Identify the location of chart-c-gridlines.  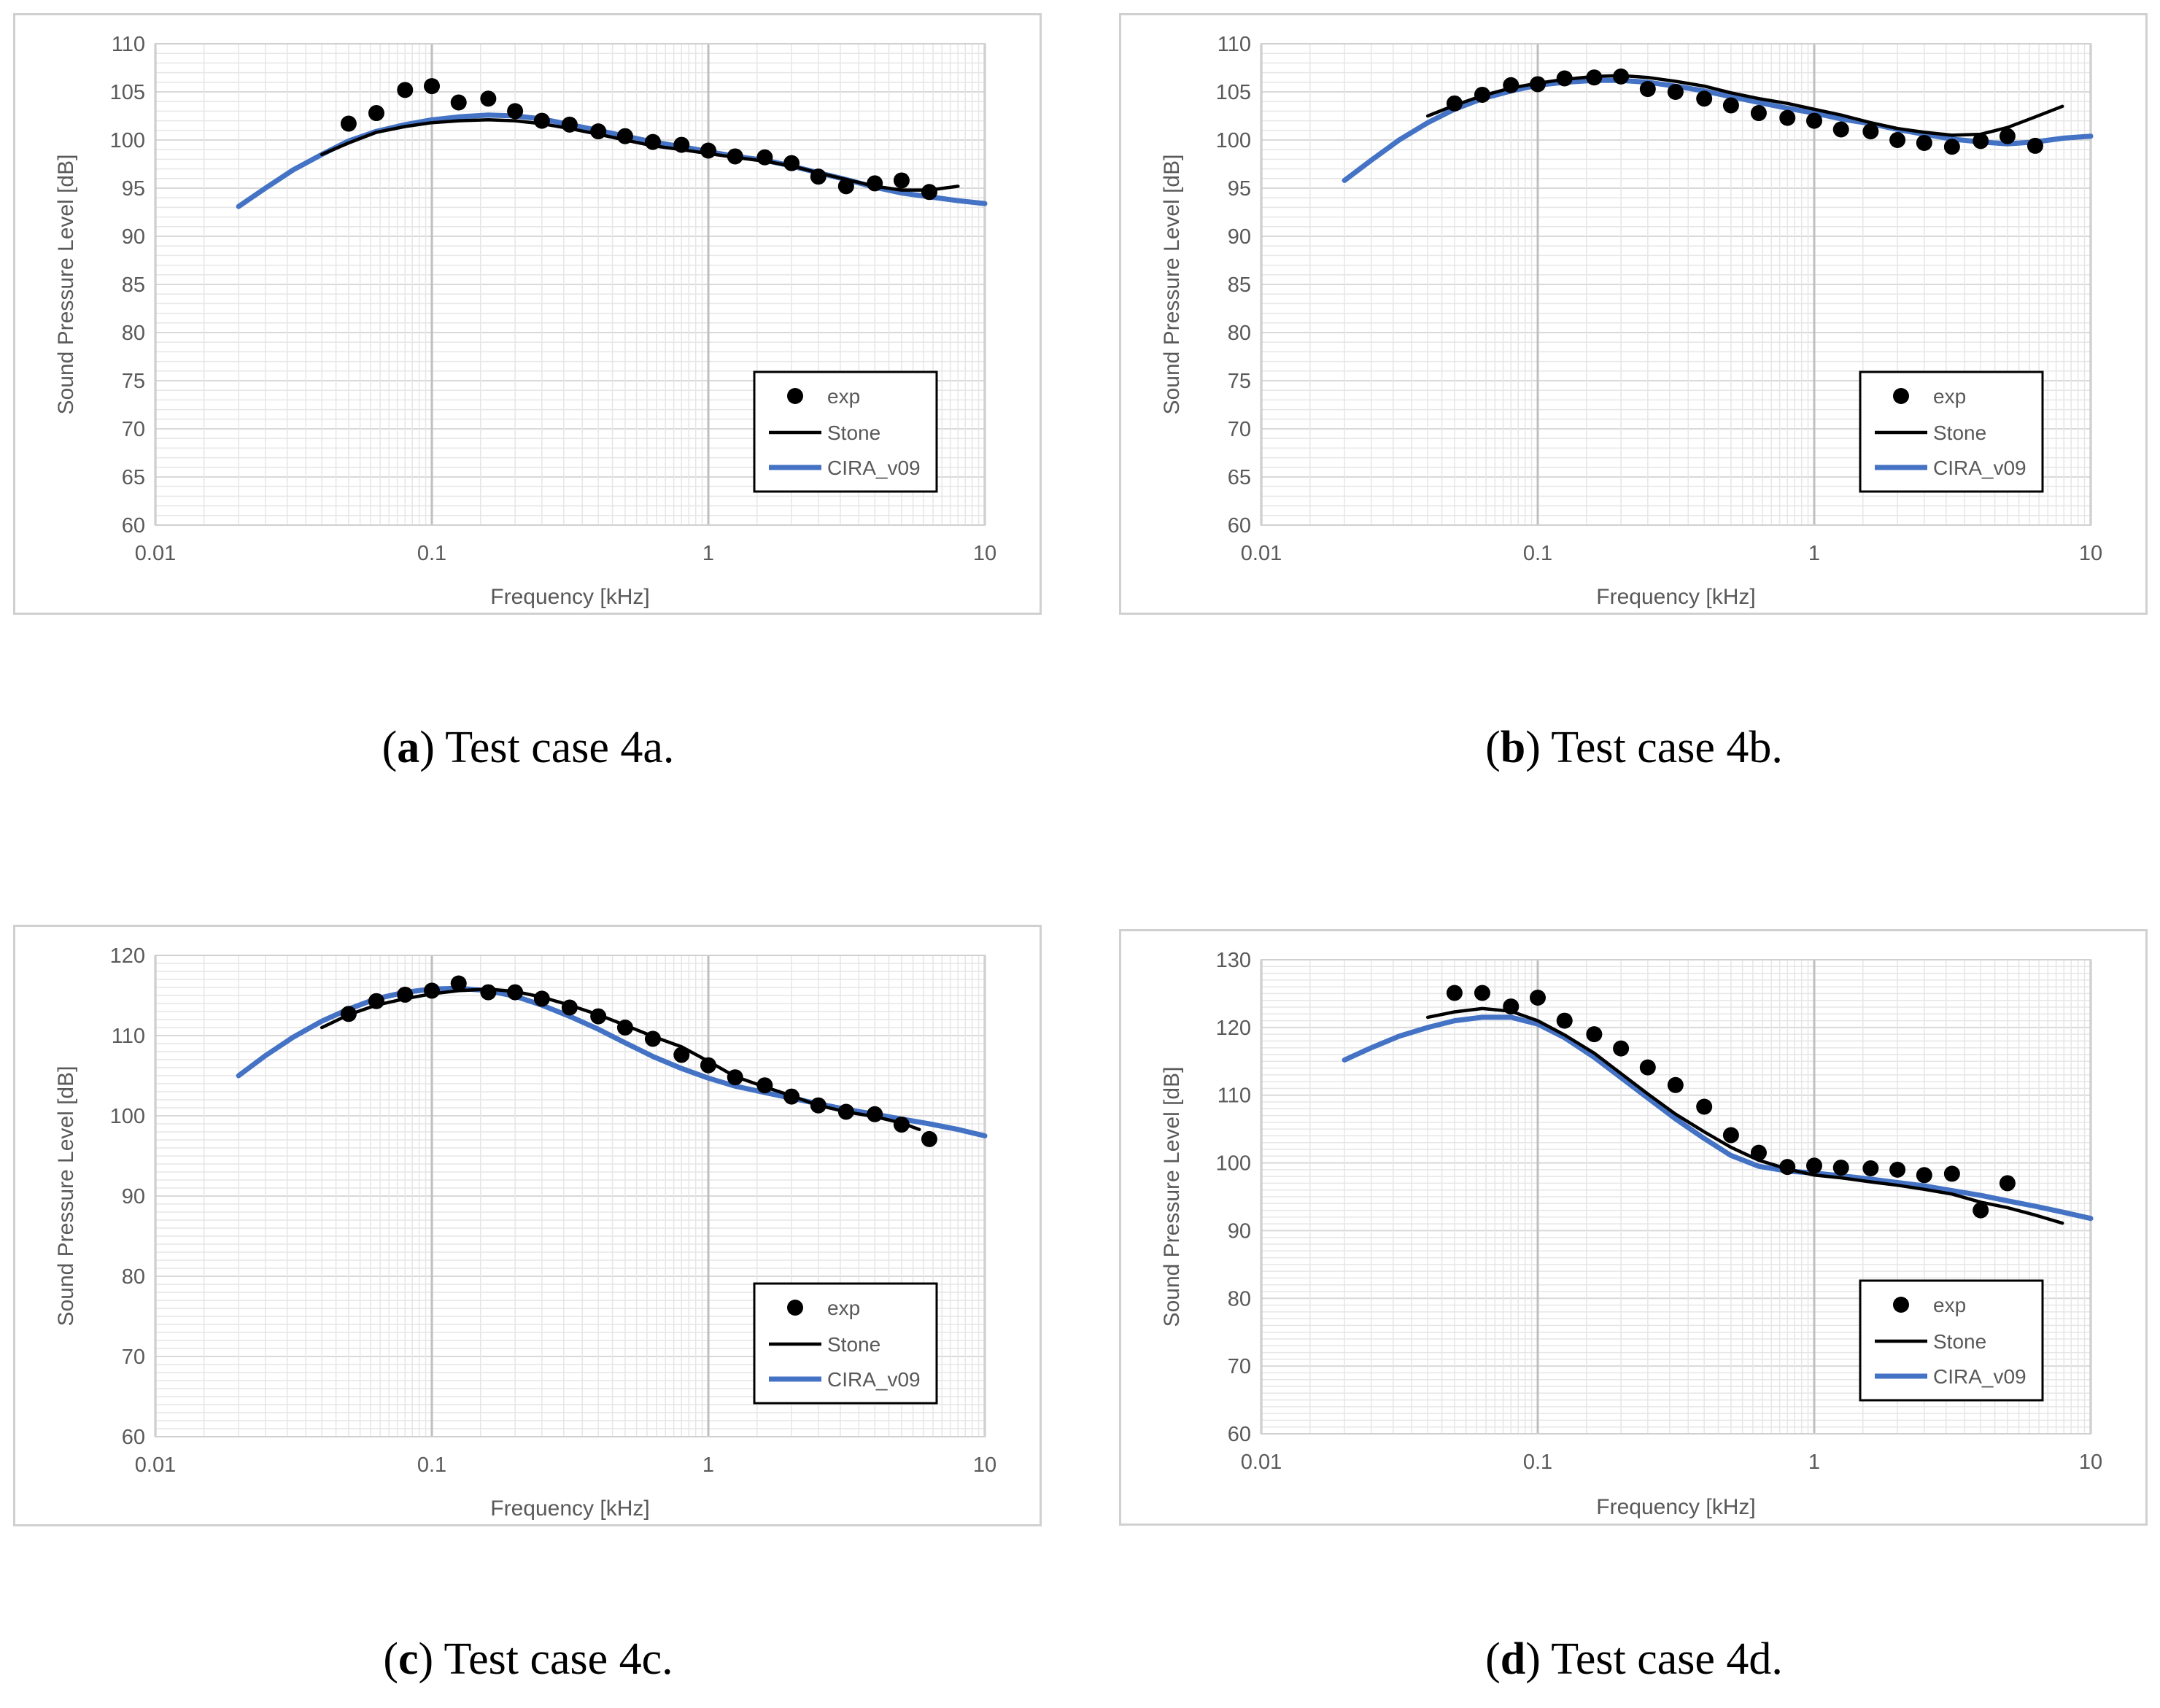
(570, 1196).